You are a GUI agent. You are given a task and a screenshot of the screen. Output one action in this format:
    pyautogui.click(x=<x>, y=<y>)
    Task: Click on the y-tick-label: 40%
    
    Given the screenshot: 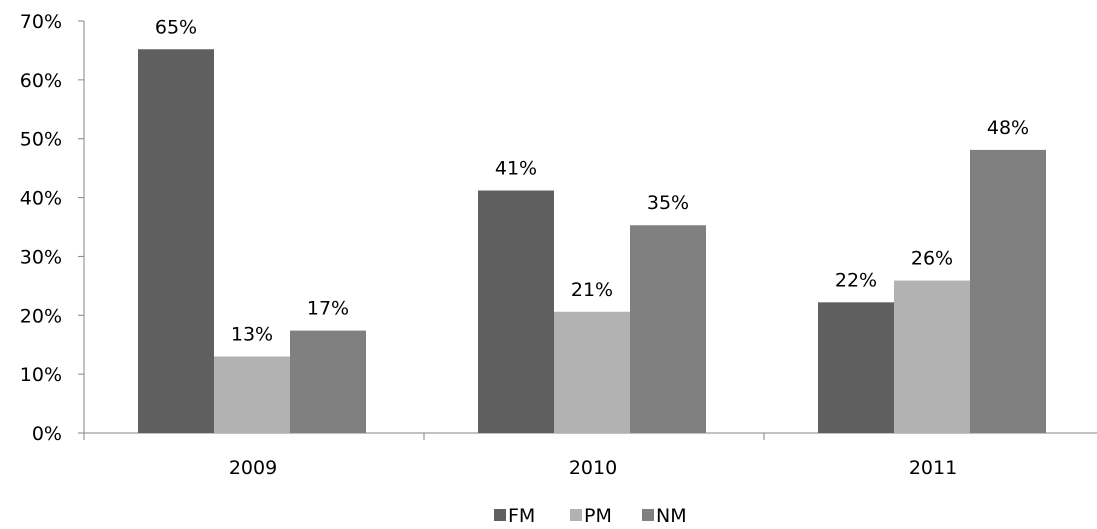 What is the action you would take?
    pyautogui.click(x=41, y=199)
    